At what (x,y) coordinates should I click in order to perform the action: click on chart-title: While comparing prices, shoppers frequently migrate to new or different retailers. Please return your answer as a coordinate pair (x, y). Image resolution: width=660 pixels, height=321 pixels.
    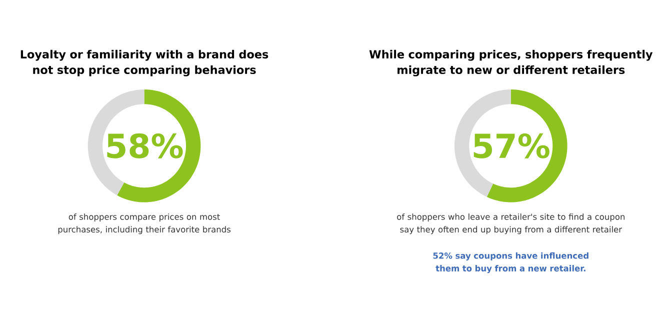
    Looking at the image, I should click on (511, 63).